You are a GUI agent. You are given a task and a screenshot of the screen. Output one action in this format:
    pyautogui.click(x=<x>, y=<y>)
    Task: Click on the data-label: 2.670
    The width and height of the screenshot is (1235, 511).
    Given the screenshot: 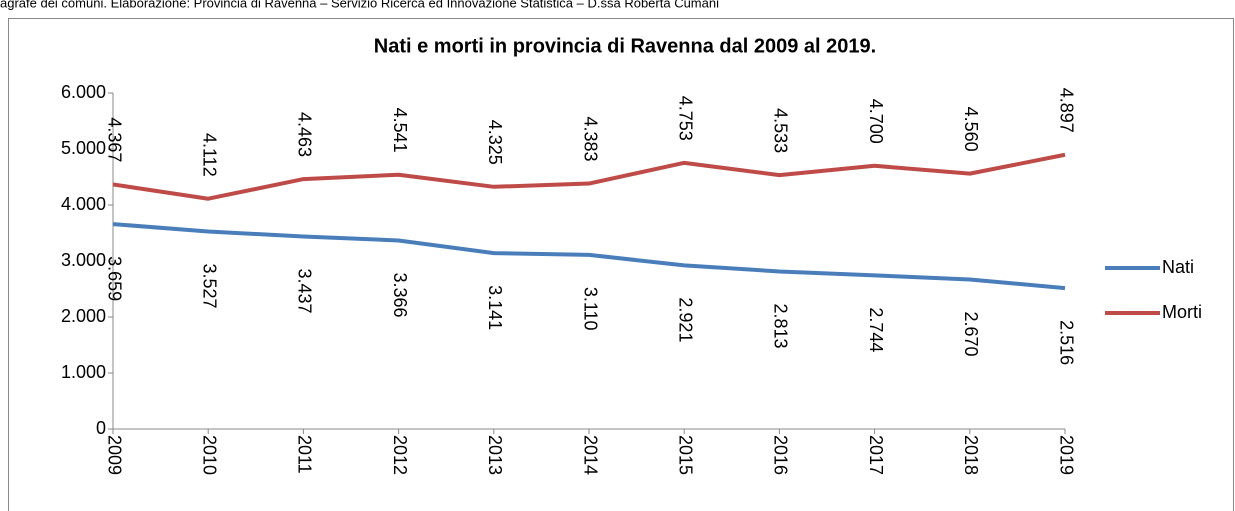 What is the action you would take?
    pyautogui.click(x=971, y=333)
    